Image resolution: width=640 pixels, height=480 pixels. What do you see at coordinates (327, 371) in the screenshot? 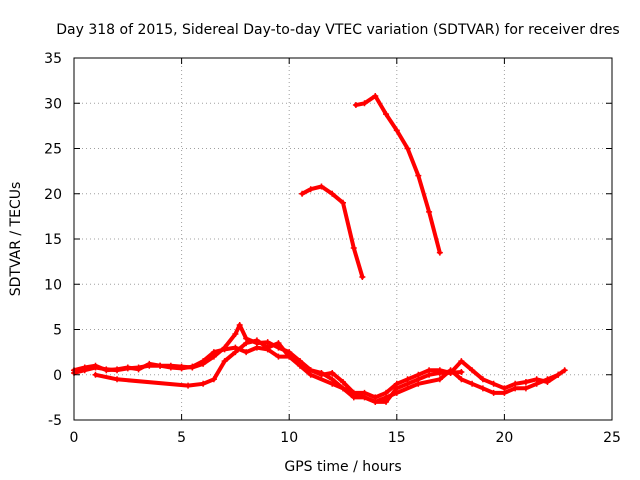
I see `series-trace-c-line` at bounding box center [327, 371].